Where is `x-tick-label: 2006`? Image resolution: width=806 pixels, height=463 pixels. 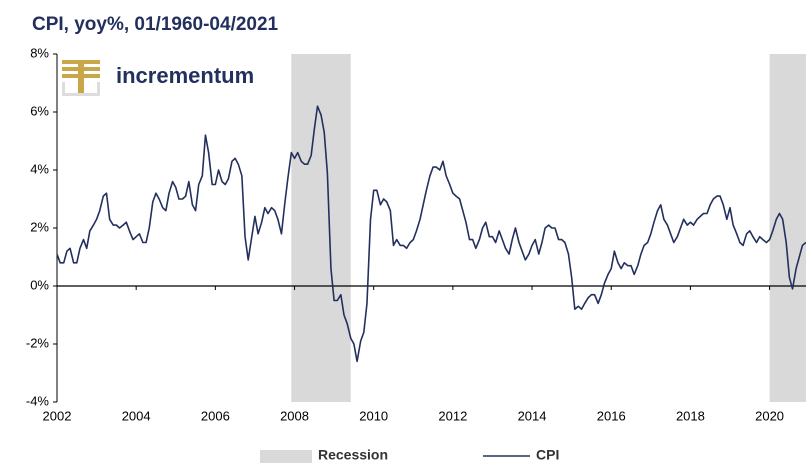
x-tick-label: 2006 is located at coordinates (215, 415).